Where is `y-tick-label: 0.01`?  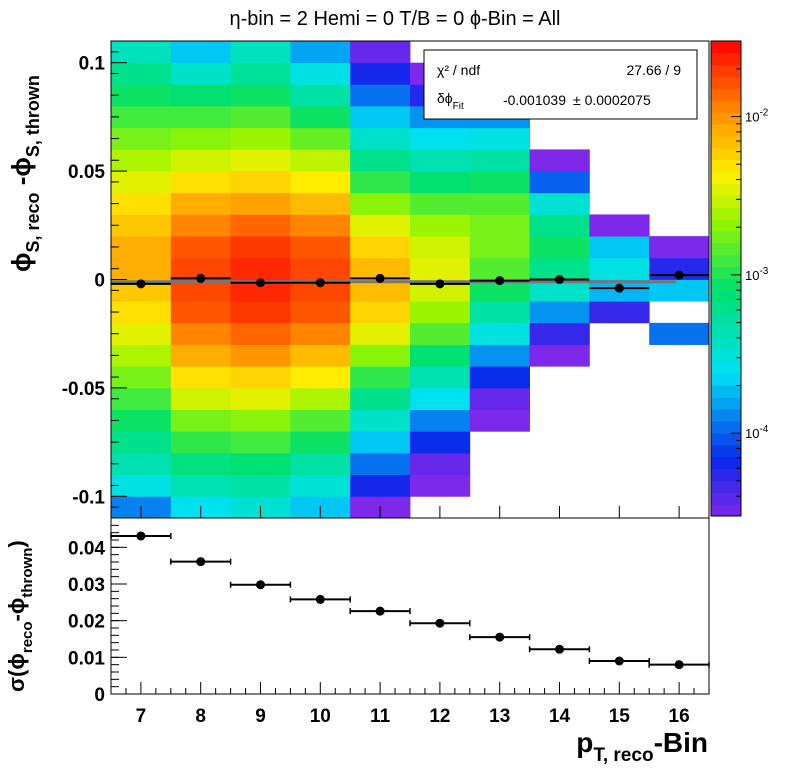
y-tick-label: 0.01 is located at coordinates (86, 658).